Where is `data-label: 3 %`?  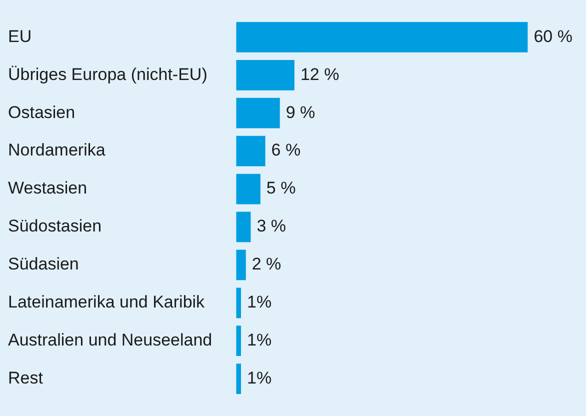
data-label: 3 % is located at coordinates (271, 226).